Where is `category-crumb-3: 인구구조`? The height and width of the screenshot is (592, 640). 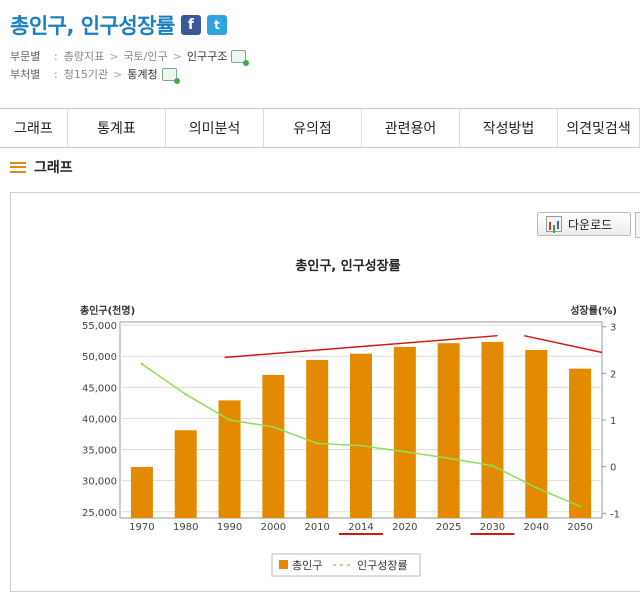 category-crumb-3: 인구구조 is located at coordinates (207, 56).